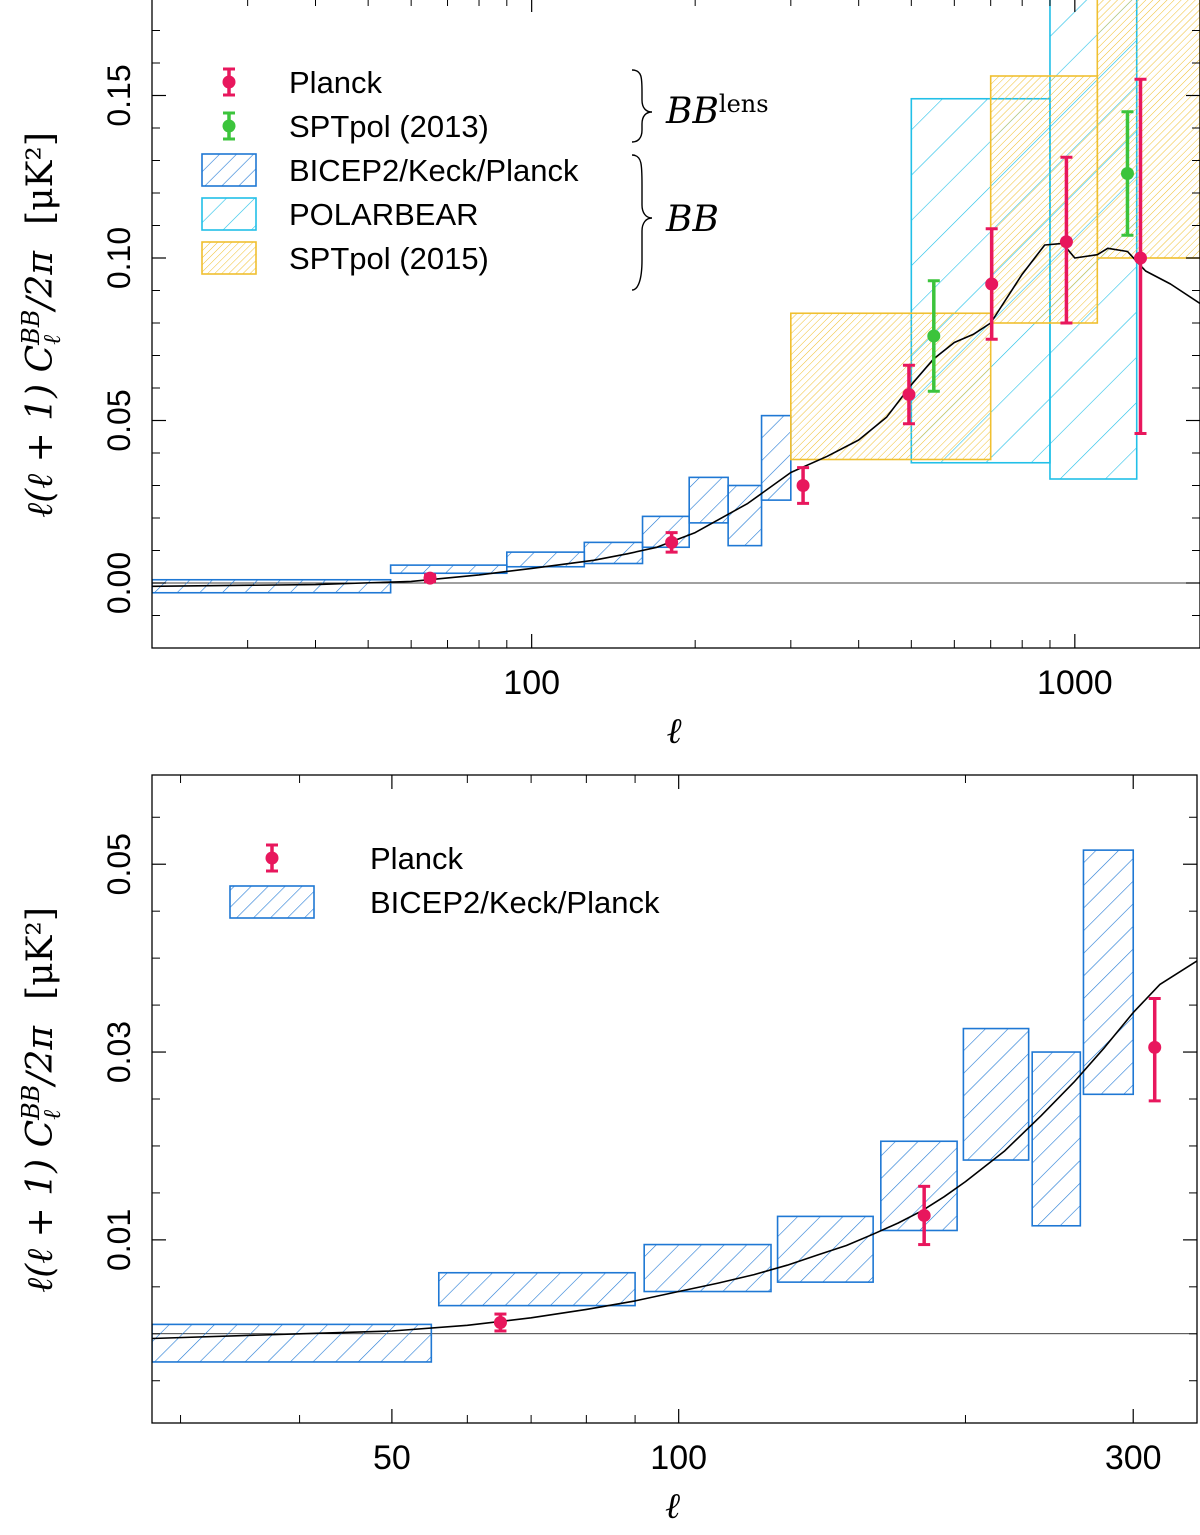 Image resolution: width=1200 pixels, height=1535 pixels. I want to click on y-tick-label: 0.10, so click(119, 258).